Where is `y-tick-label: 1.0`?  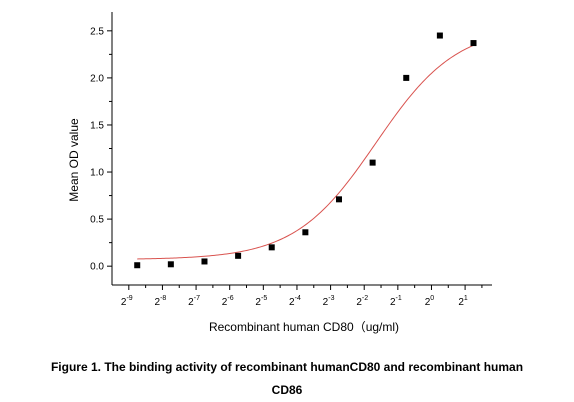 y-tick-label: 1.0 is located at coordinates (97, 173).